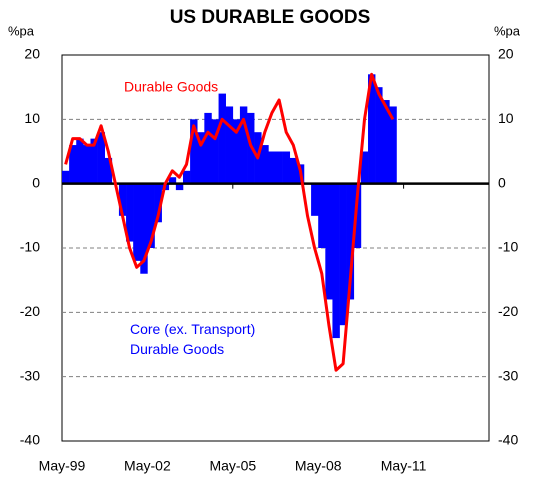  Describe the element at coordinates (508, 375) in the screenshot. I see `y2-tick-label: -30` at that location.